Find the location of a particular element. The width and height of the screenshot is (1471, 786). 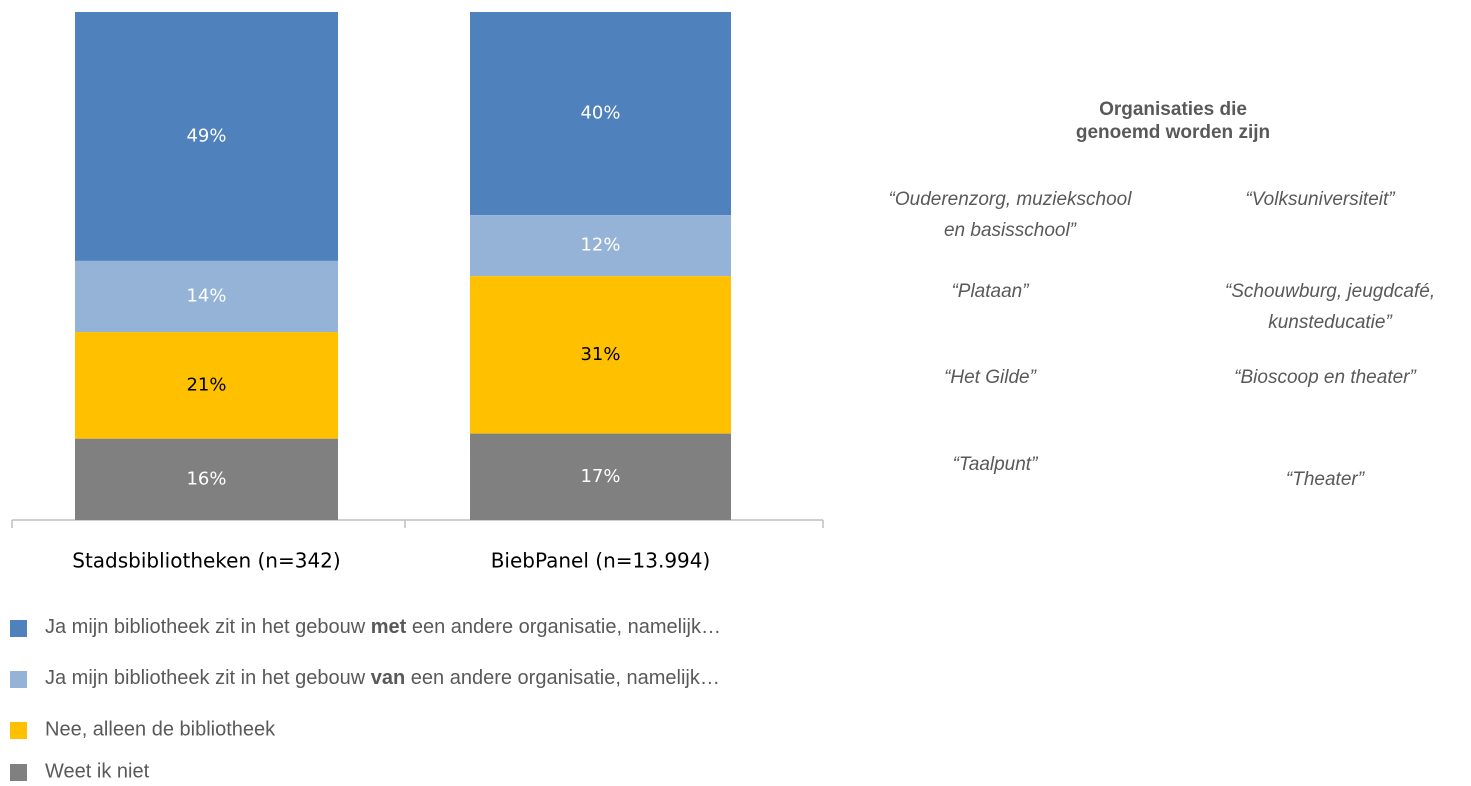

side-title: Organisaties die is located at coordinates (1173, 109).